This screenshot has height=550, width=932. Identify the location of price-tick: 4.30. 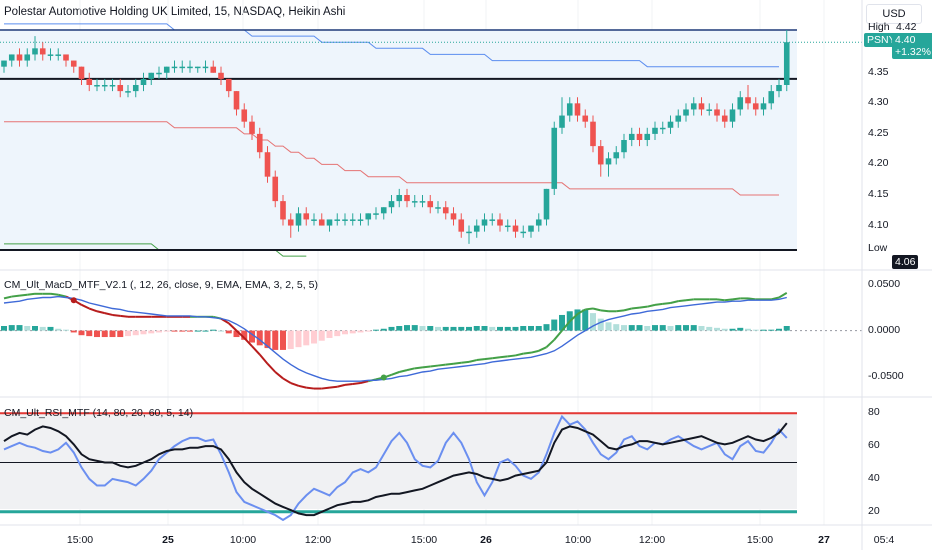
(878, 102).